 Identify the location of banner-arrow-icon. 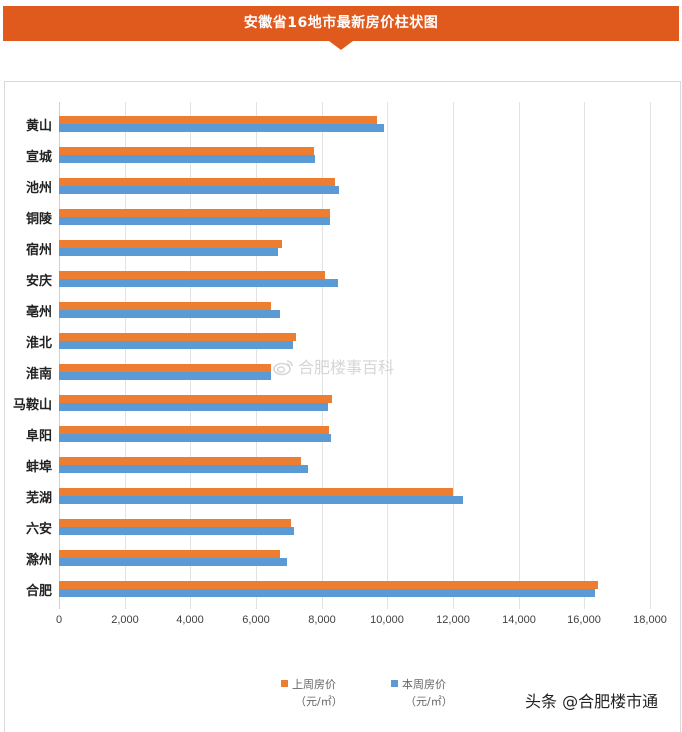
(341, 45).